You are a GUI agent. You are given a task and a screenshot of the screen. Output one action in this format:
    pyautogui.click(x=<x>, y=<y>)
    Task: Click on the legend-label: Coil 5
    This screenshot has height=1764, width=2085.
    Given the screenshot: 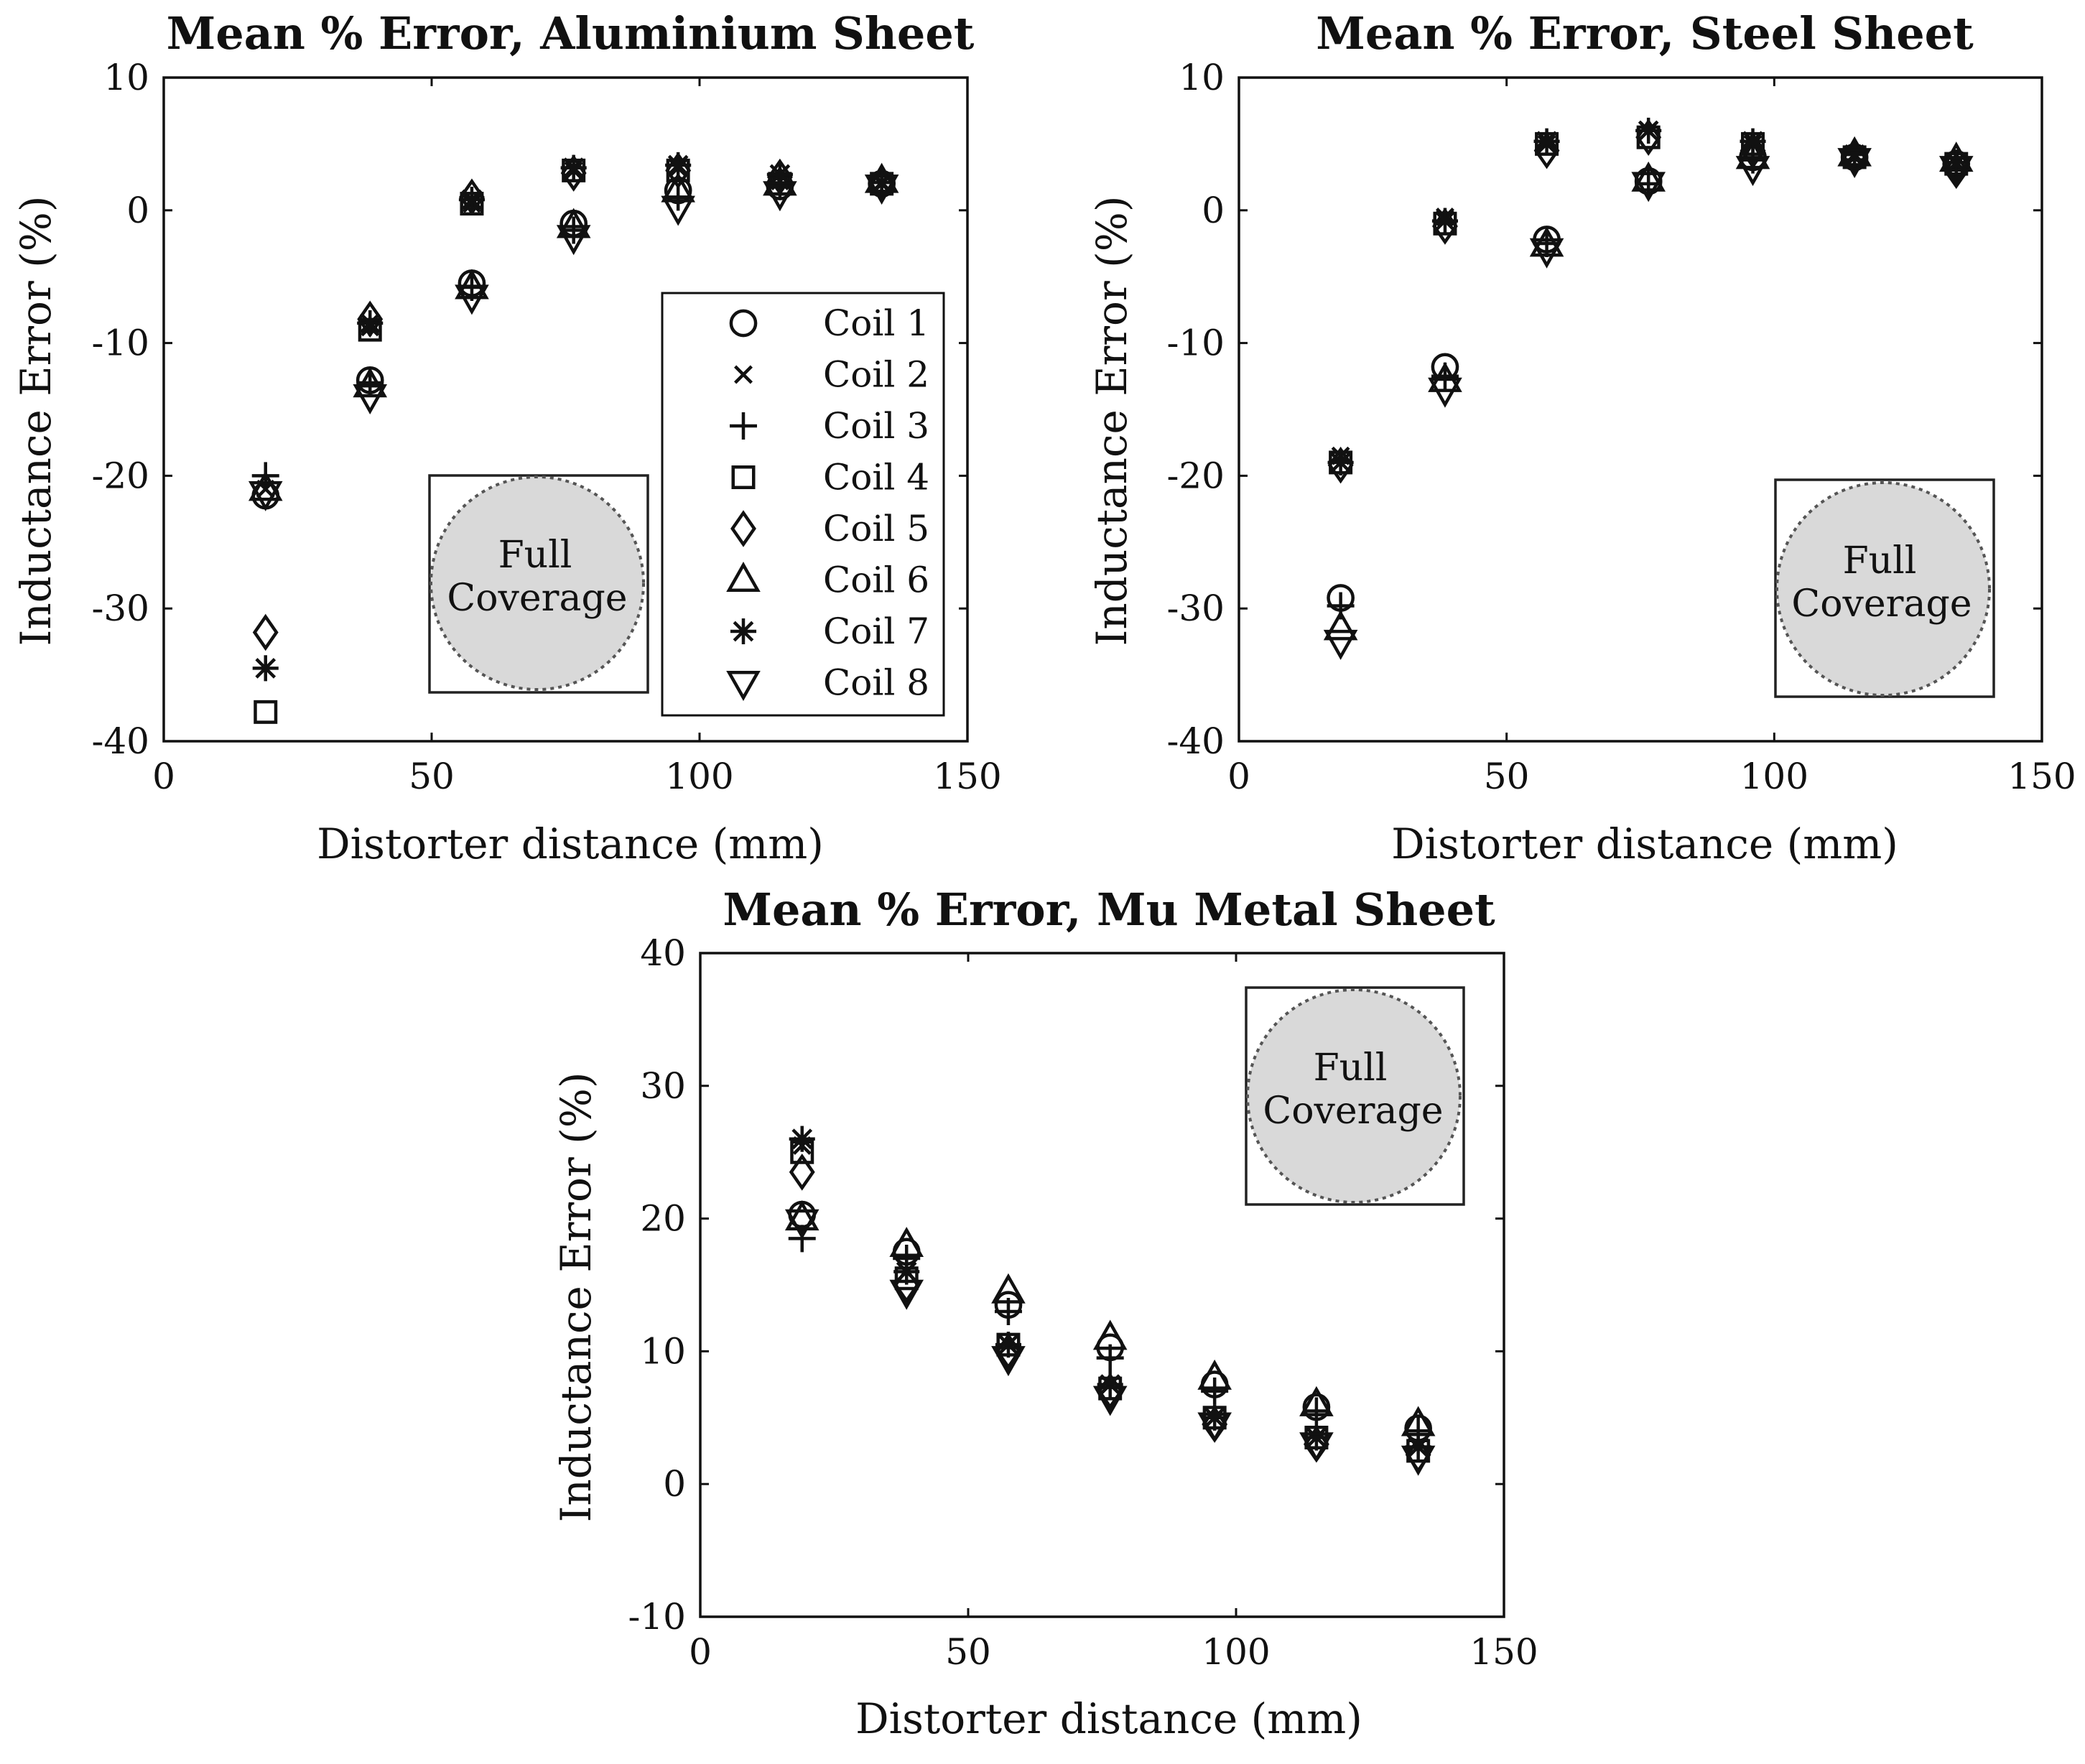 What is the action you would take?
    pyautogui.click(x=876, y=528)
    